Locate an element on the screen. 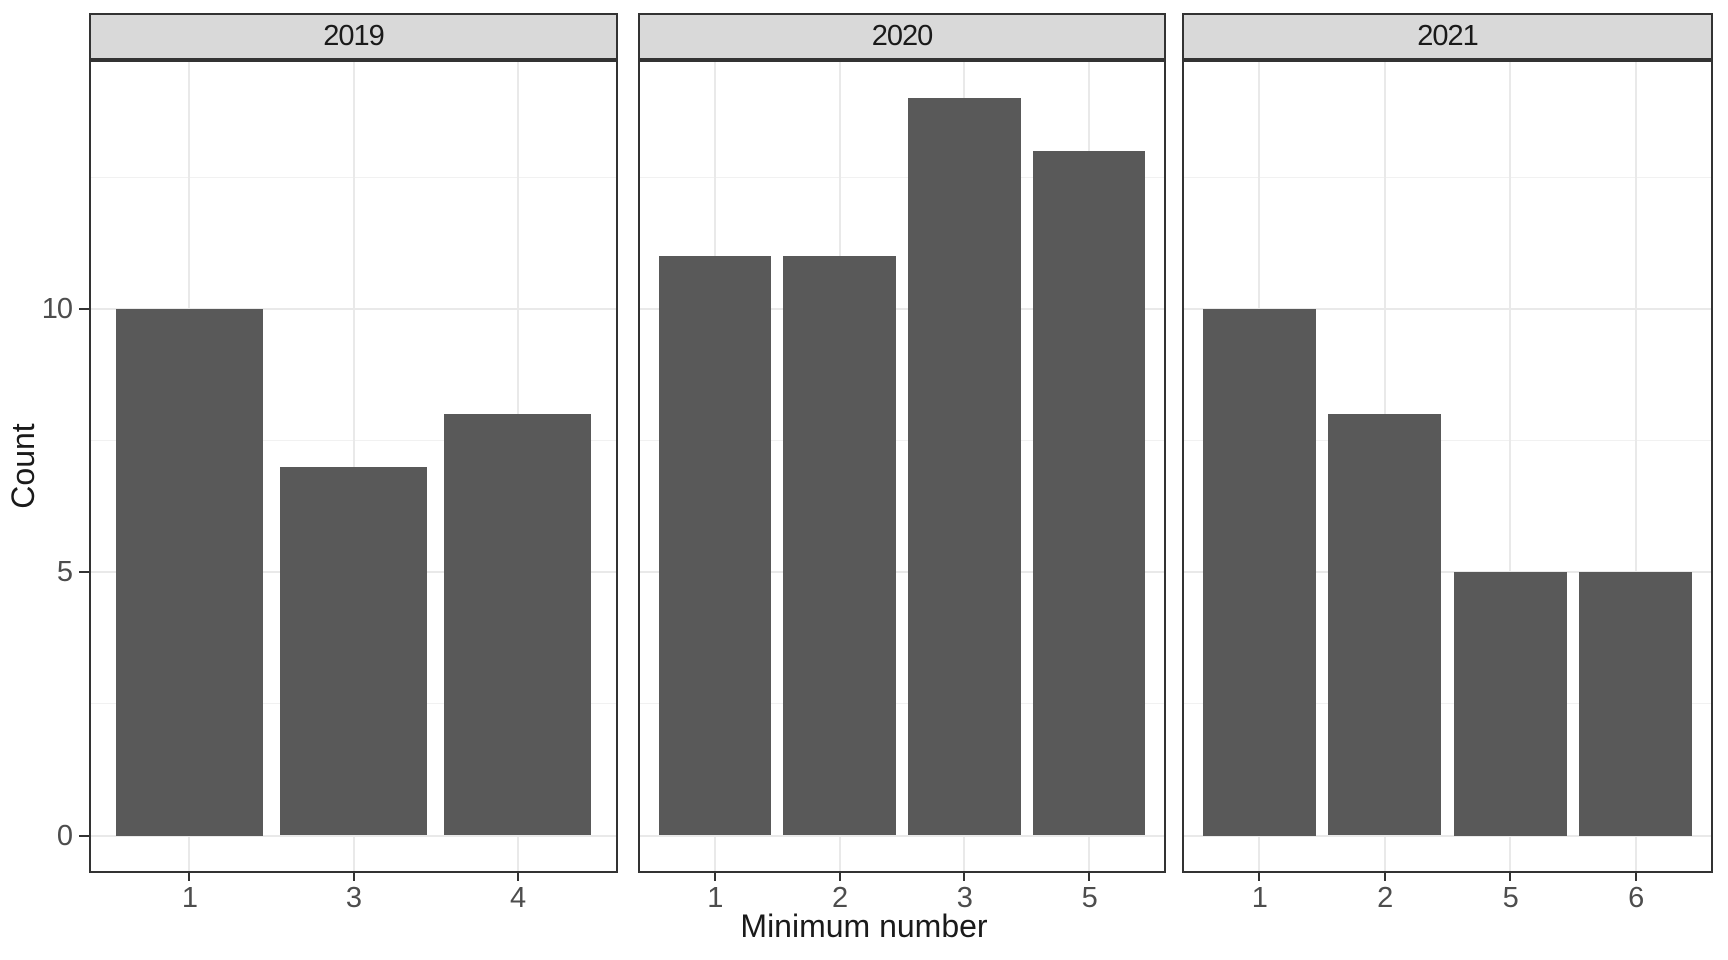 Image resolution: width=1728 pixels, height=960 pixels. facet-strip-label: 2020 is located at coordinates (902, 36).